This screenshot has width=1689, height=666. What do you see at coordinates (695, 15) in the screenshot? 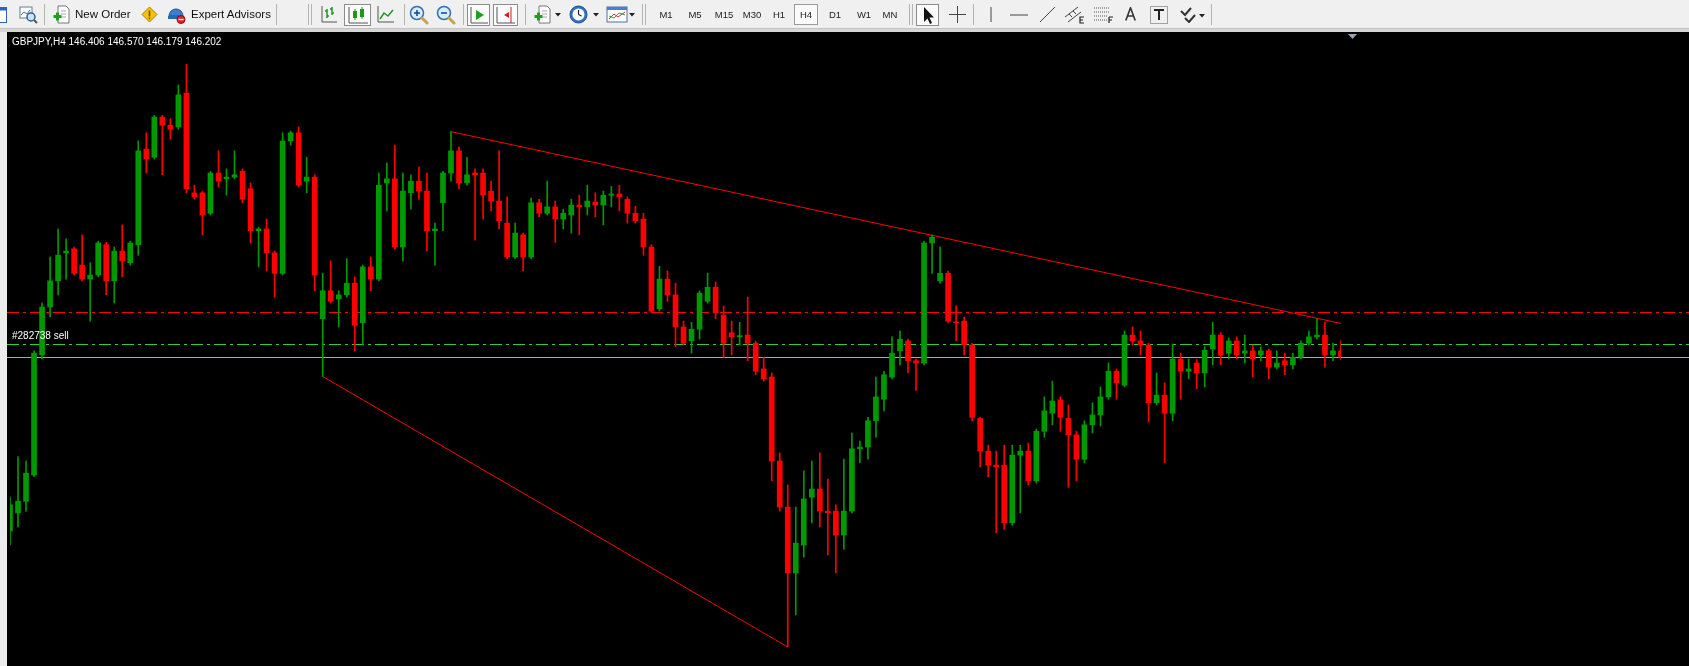
I see `text: M5` at bounding box center [695, 15].